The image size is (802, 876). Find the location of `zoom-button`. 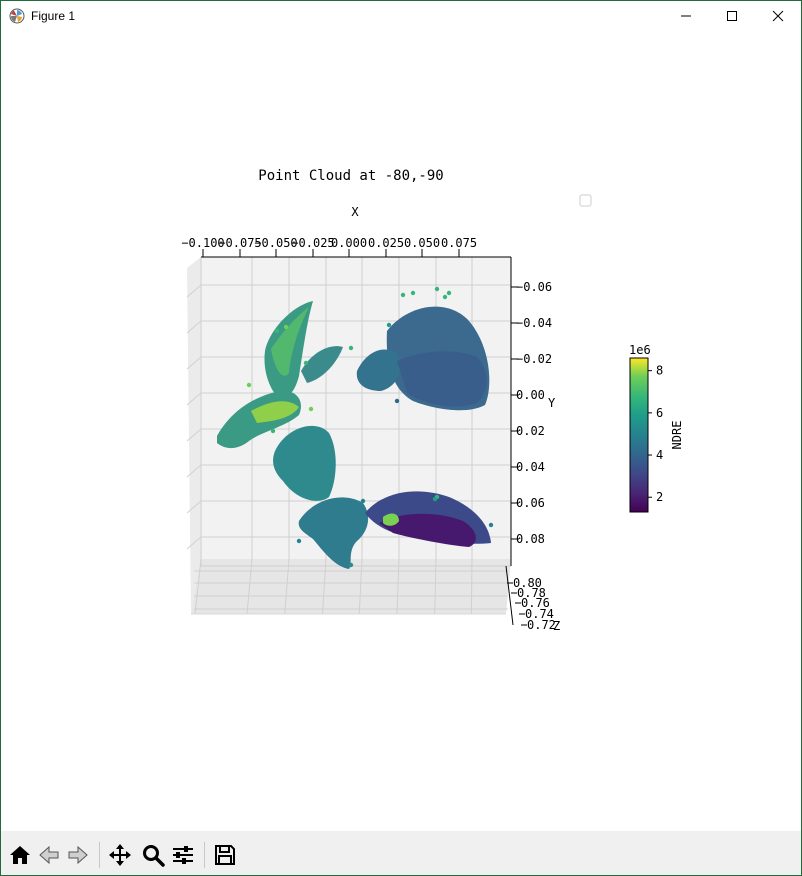

zoom-button is located at coordinates (153, 855).